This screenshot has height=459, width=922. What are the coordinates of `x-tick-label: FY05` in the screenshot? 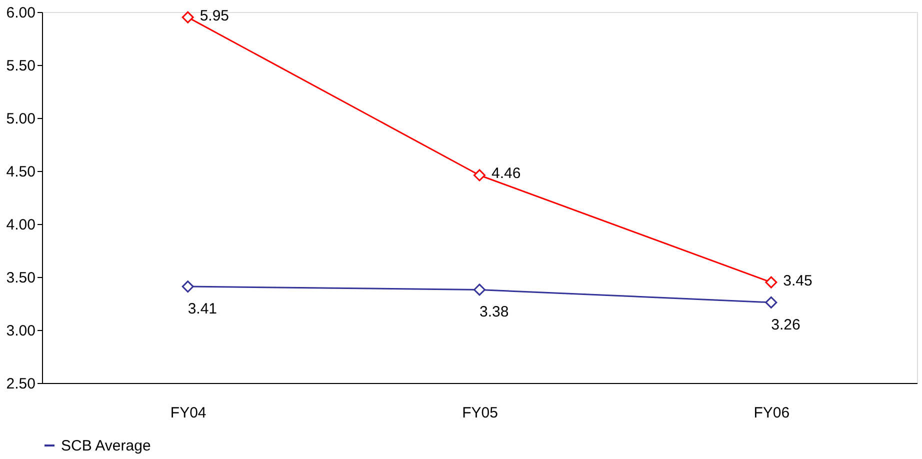 It's located at (480, 413).